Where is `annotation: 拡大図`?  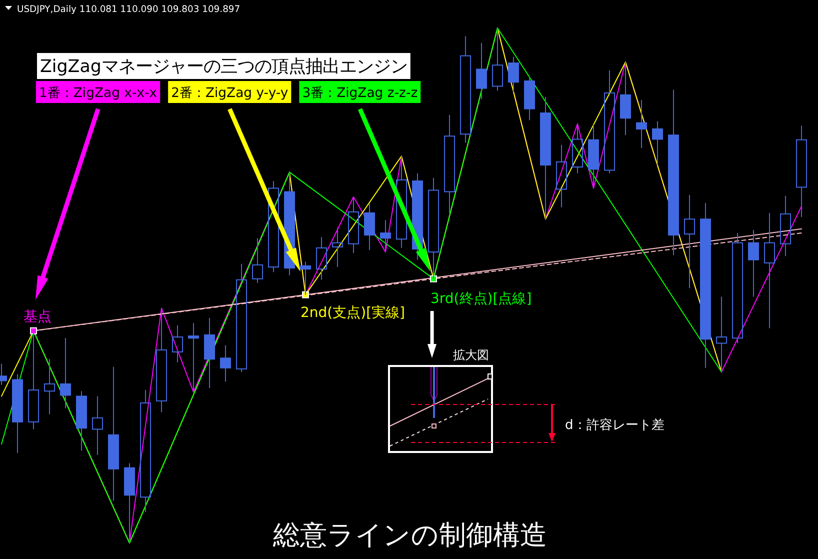 annotation: 拡大図 is located at coordinates (471, 355).